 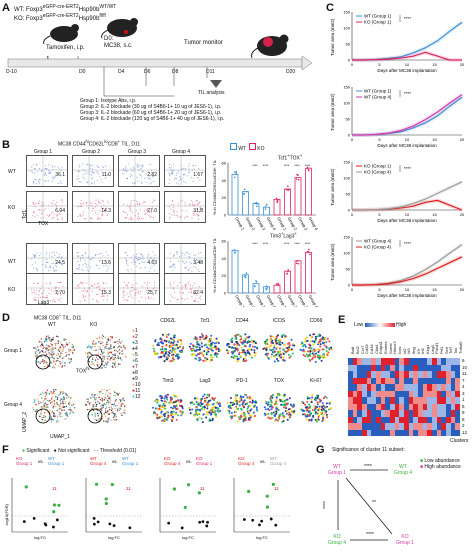 I want to click on c-x-label: Days after MC38 implantation, so click(x=407, y=295).